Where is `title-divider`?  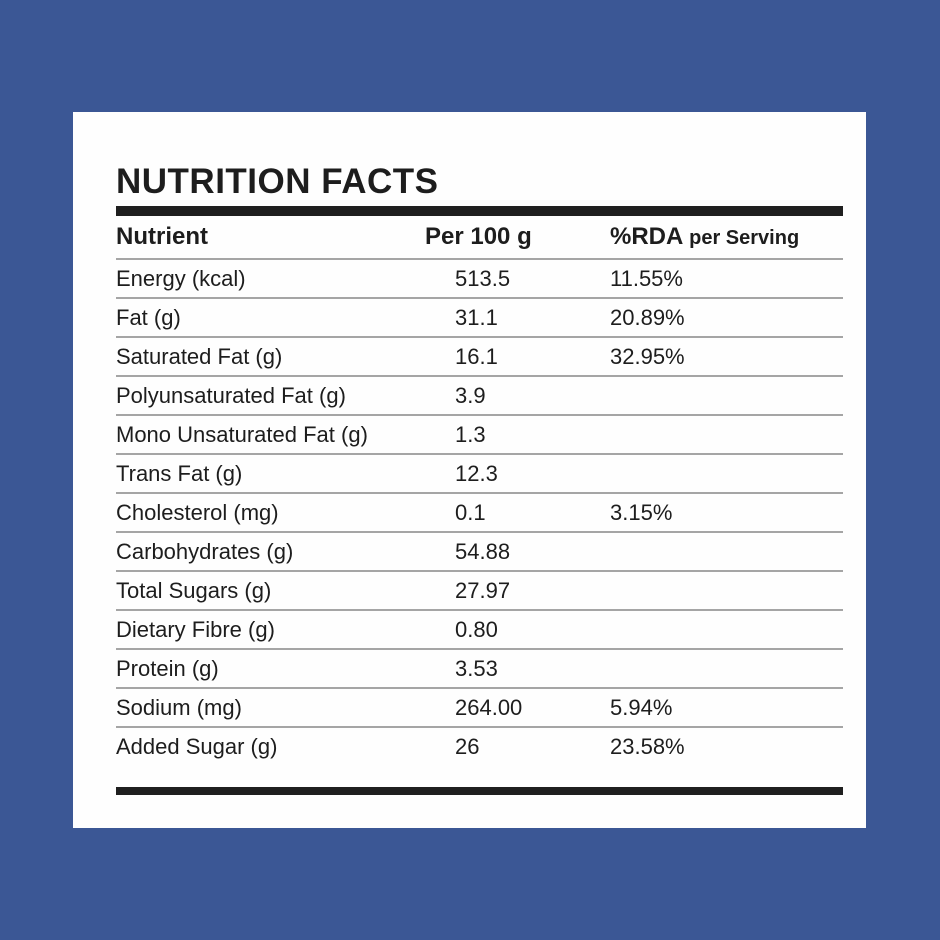 title-divider is located at coordinates (479, 211).